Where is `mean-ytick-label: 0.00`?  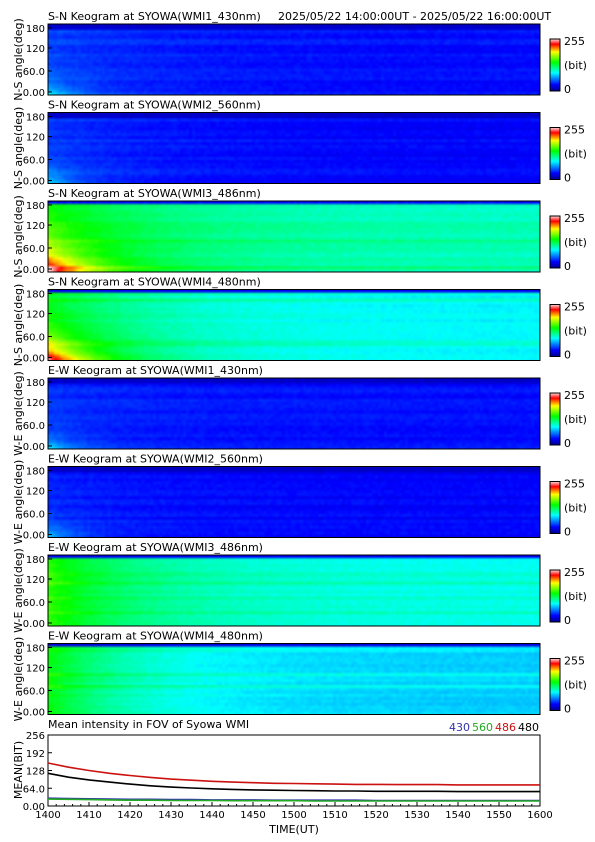
mean-ytick-label: 0.00 is located at coordinates (34, 807).